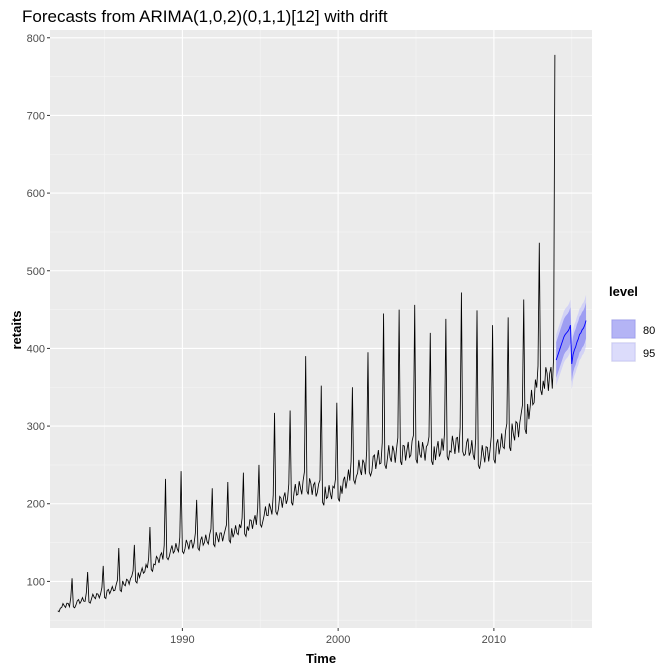  I want to click on y-tick-label: 100, so click(36, 582).